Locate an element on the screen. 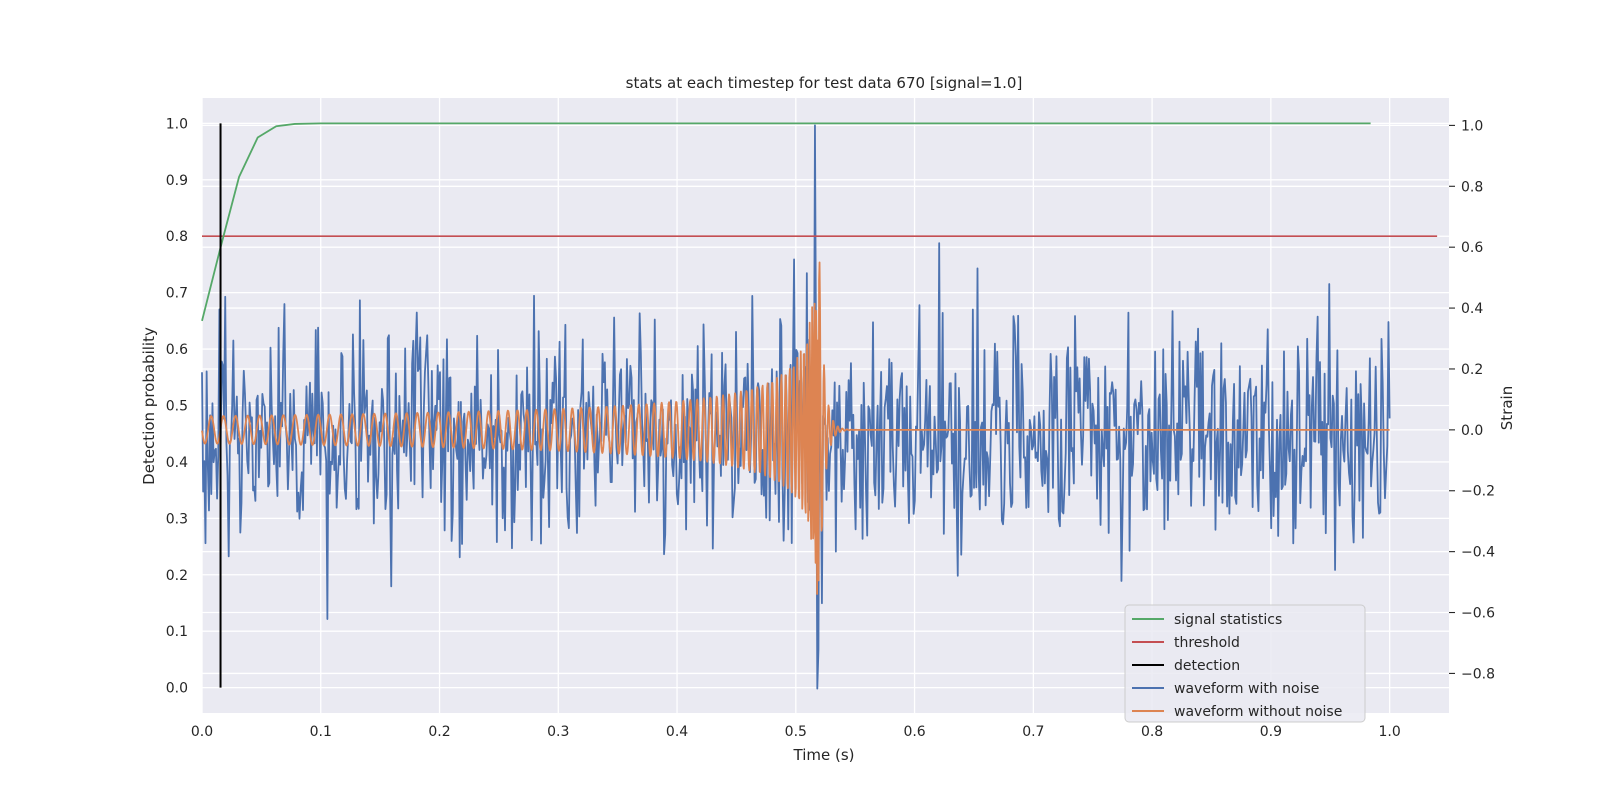 The height and width of the screenshot is (800, 1600). y-axis-right-label: Strain is located at coordinates (1507, 408).